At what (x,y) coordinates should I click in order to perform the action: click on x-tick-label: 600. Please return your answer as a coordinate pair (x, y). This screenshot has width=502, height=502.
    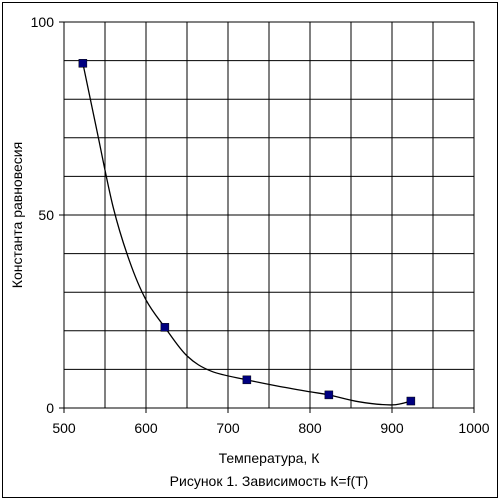
    Looking at the image, I should click on (146, 428).